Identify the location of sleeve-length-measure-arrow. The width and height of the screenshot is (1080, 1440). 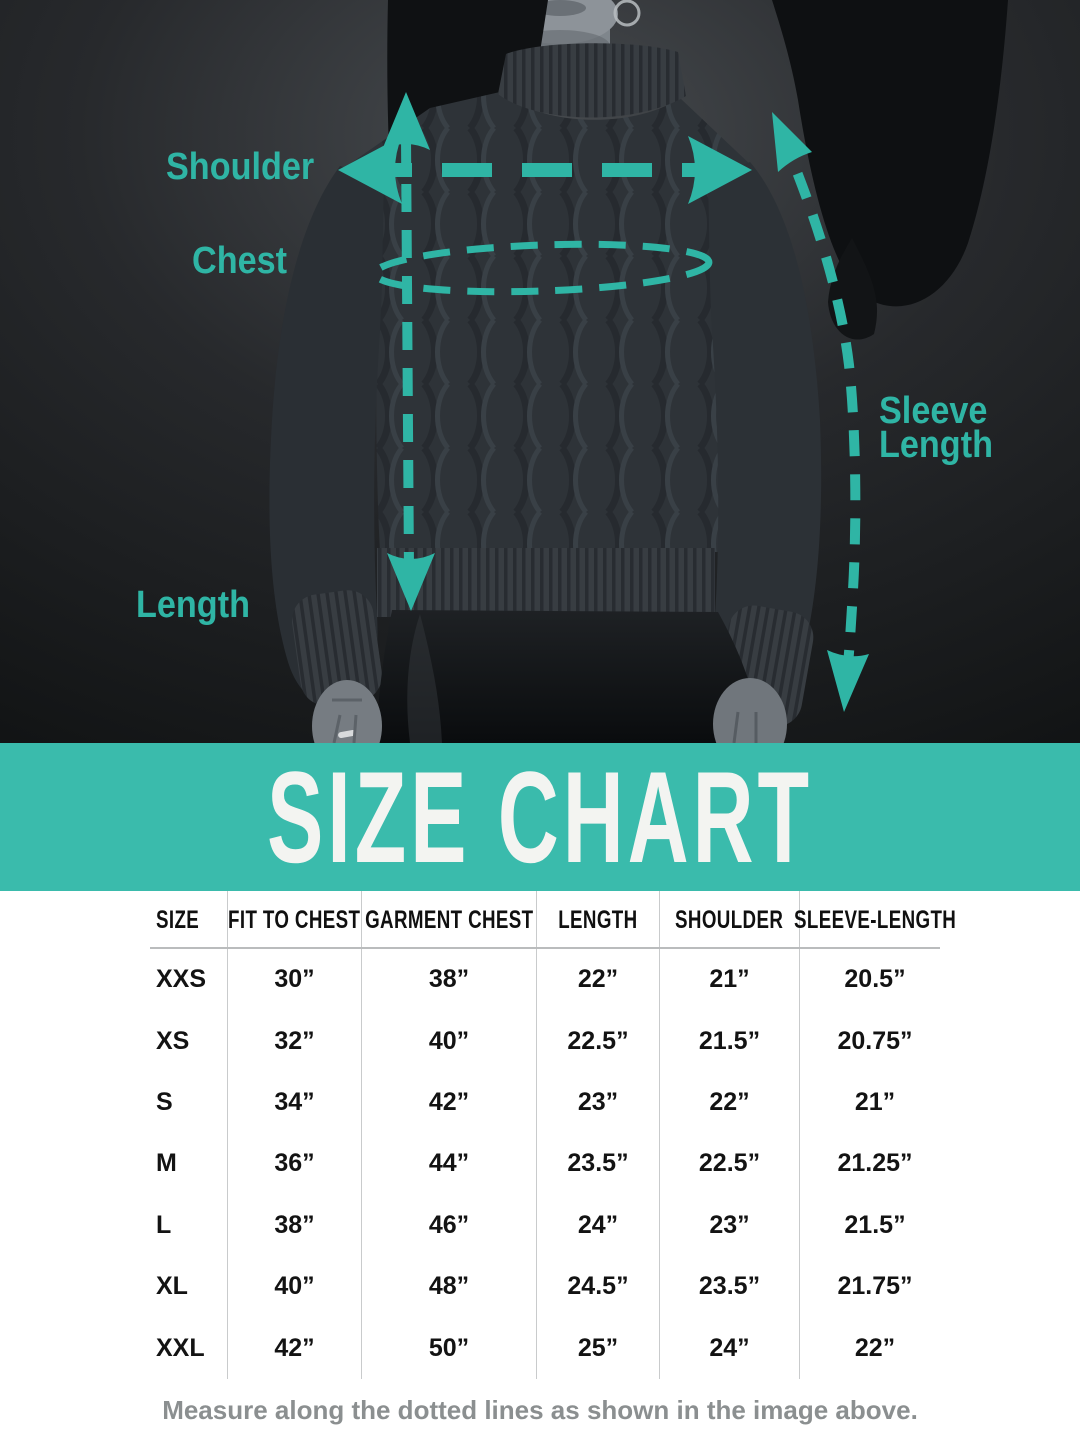
(820, 412).